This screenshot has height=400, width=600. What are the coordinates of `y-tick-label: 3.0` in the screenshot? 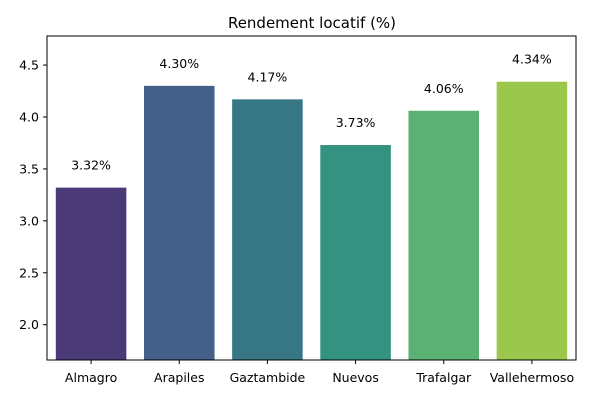 It's located at (29, 220).